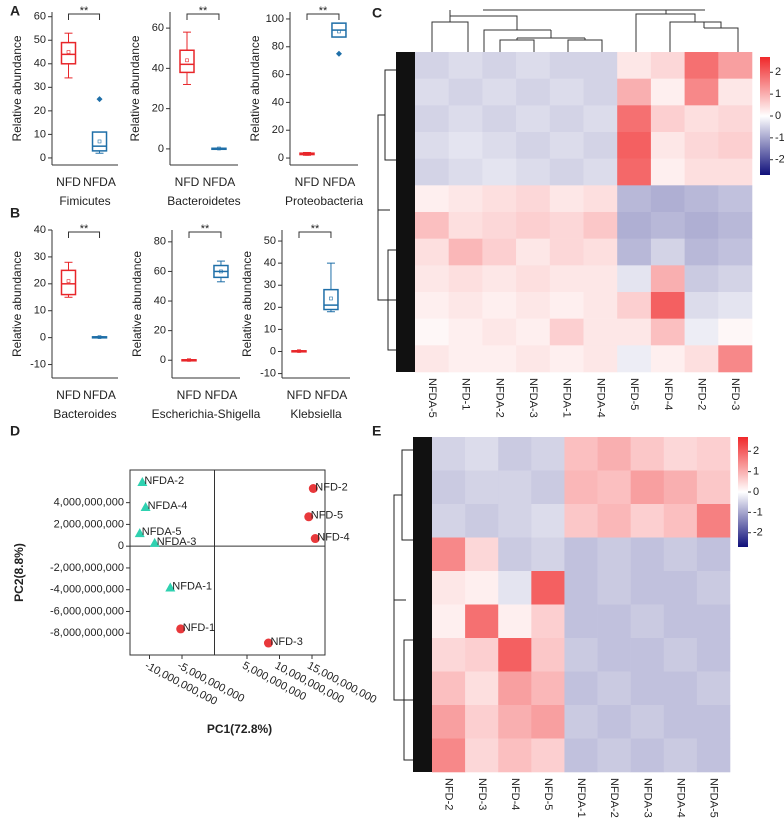  Describe the element at coordinates (758, 533) in the screenshot. I see `colorbar-tick-label: -2` at that location.